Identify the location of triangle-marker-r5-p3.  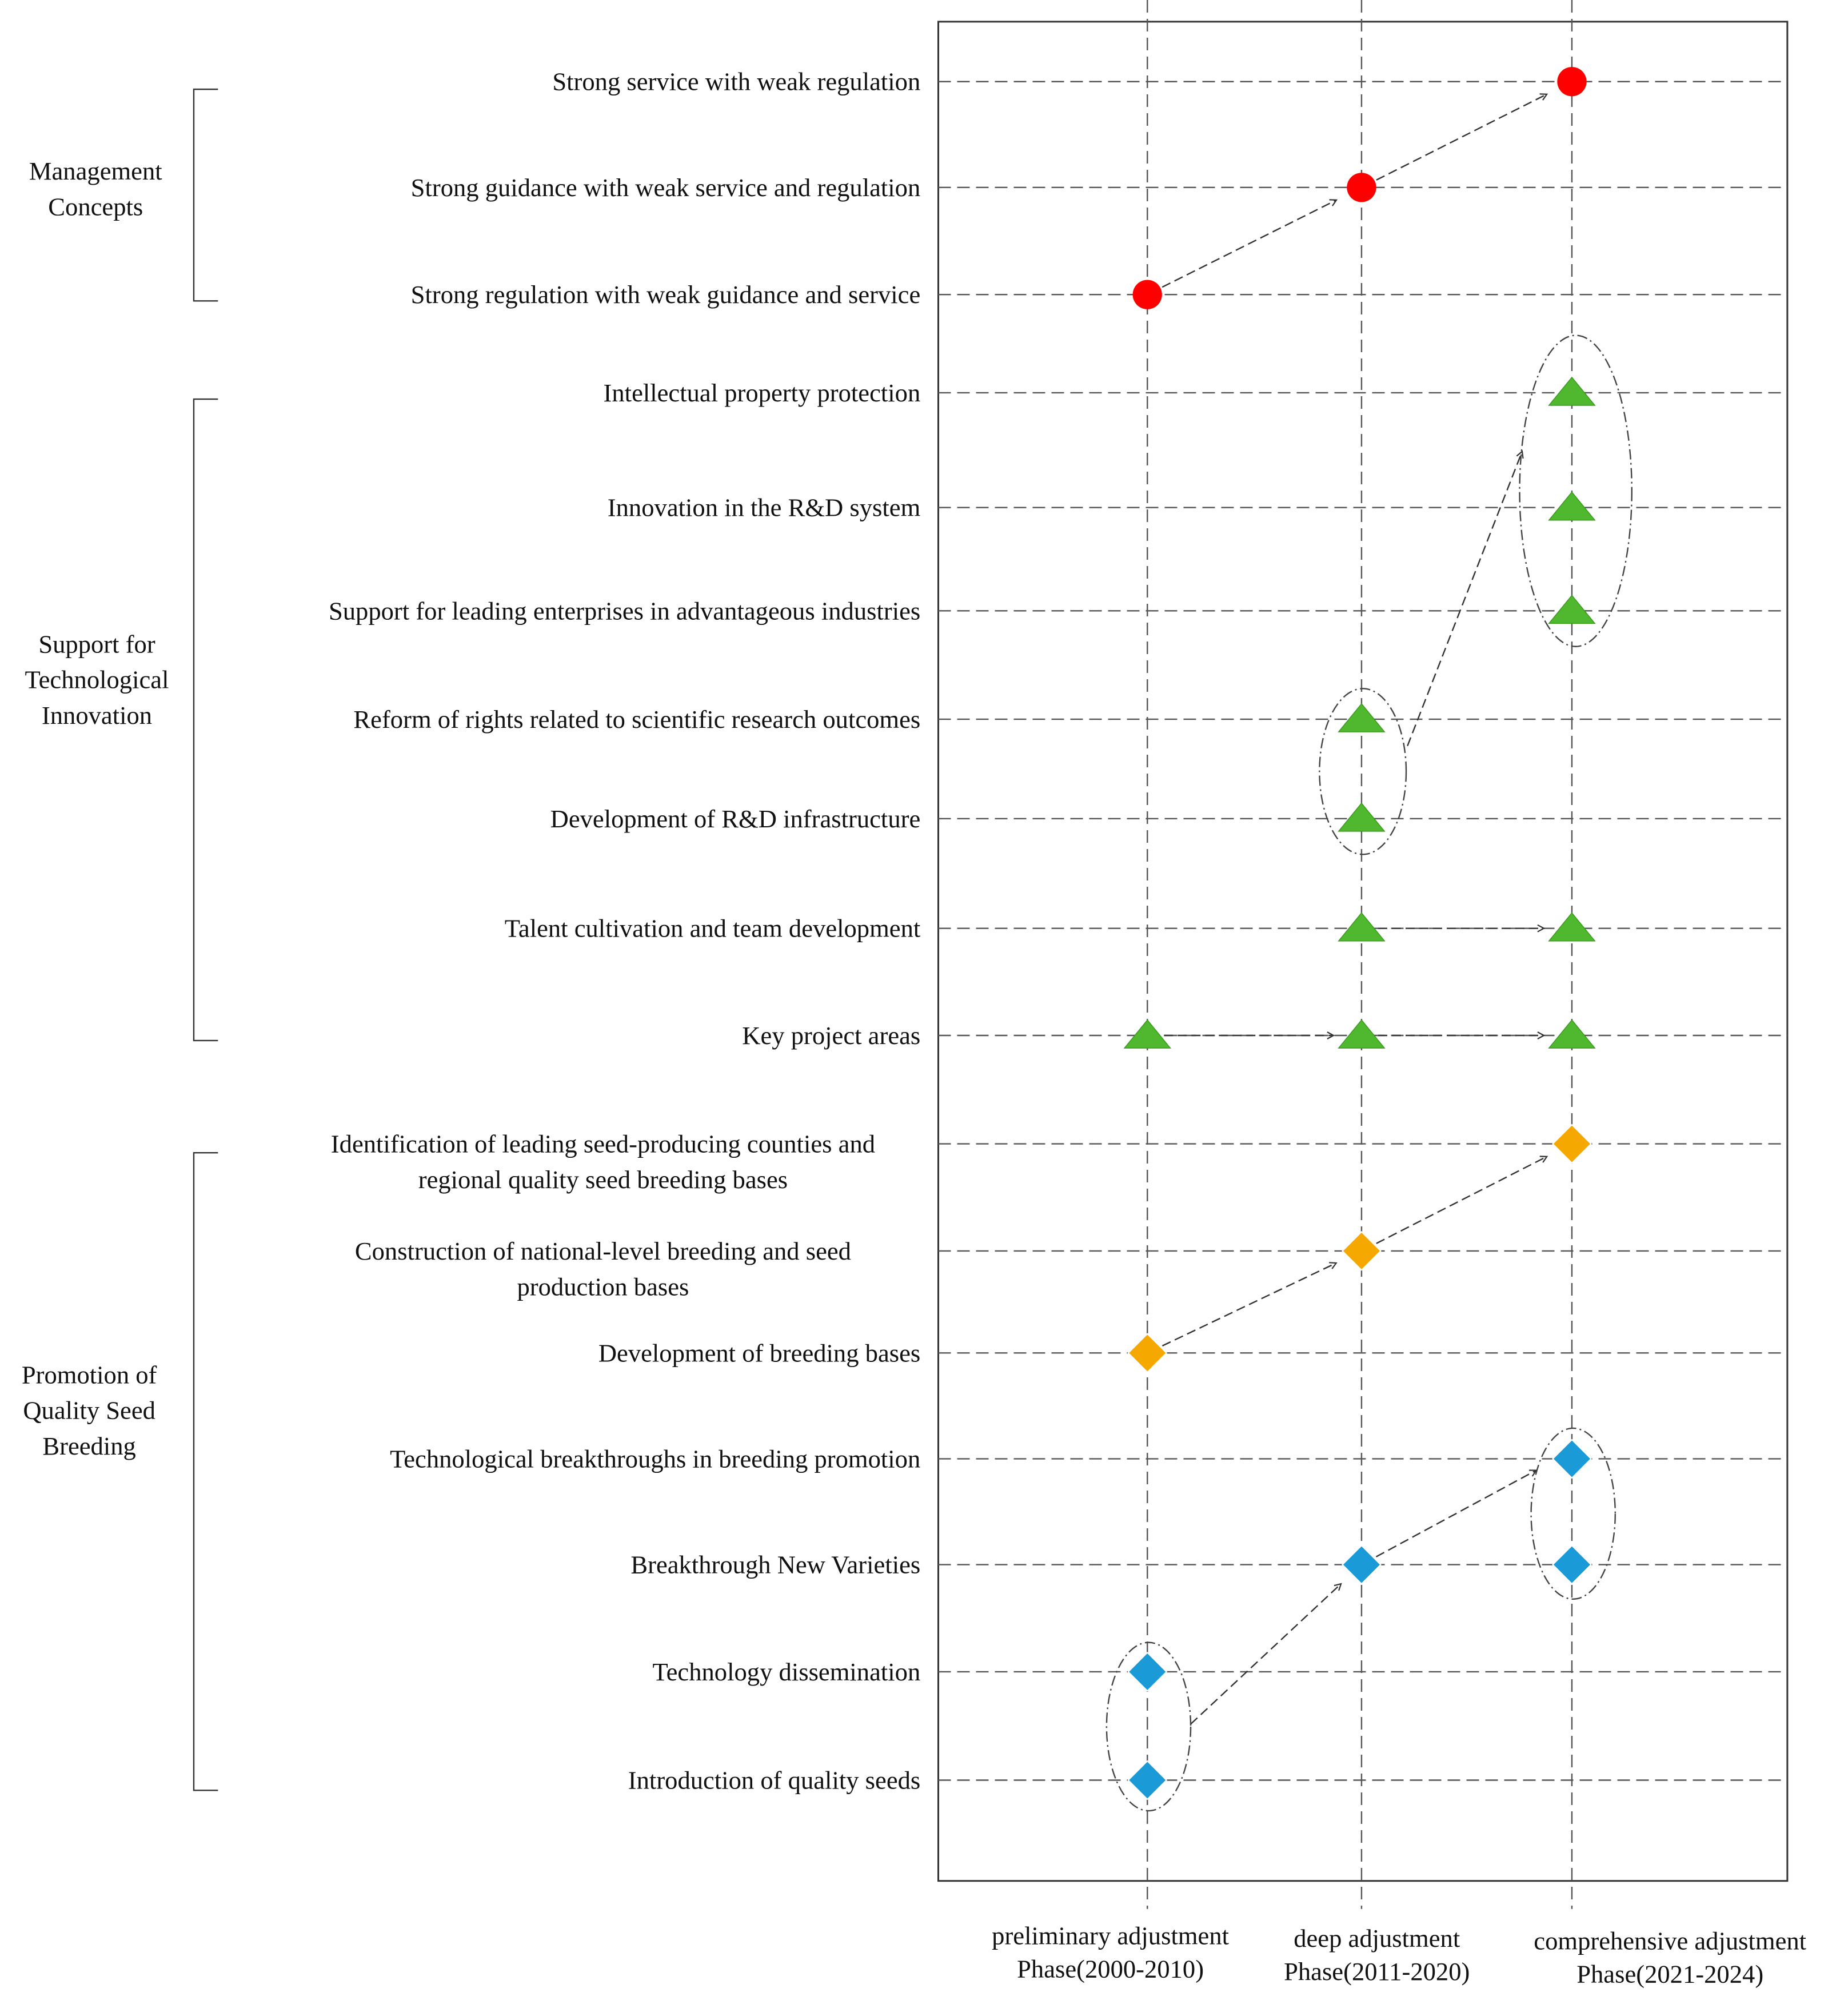
(1572, 506).